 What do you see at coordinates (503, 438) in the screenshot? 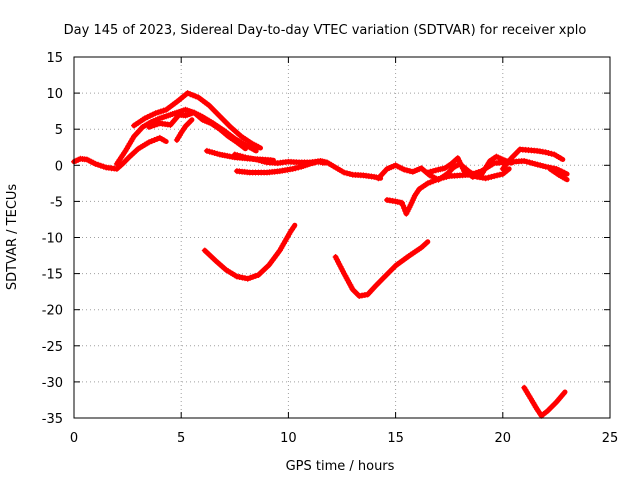
I see `x-tick-label: 20` at bounding box center [503, 438].